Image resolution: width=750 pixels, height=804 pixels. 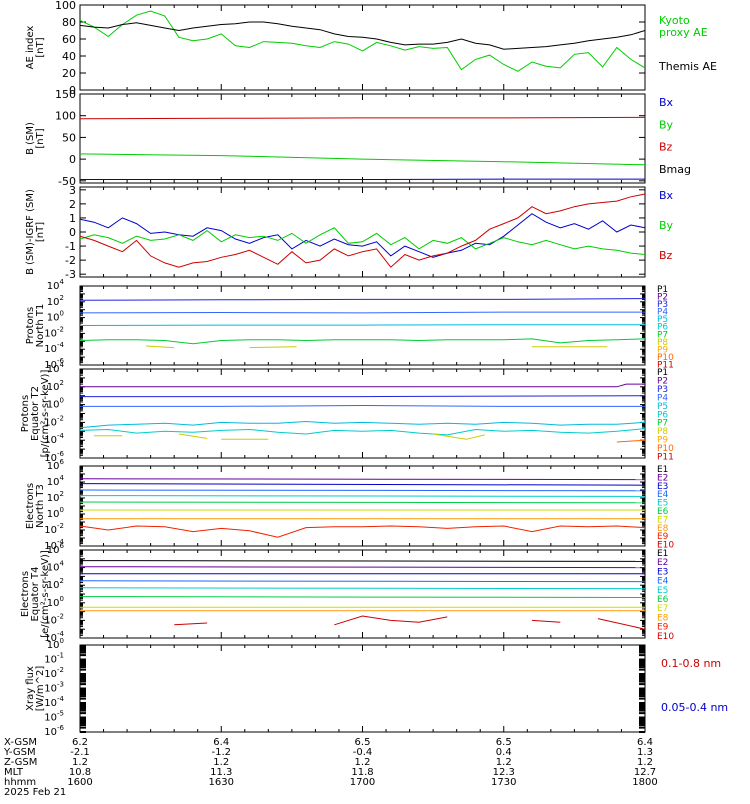 I want to click on series-line-p3, so click(x=362, y=300).